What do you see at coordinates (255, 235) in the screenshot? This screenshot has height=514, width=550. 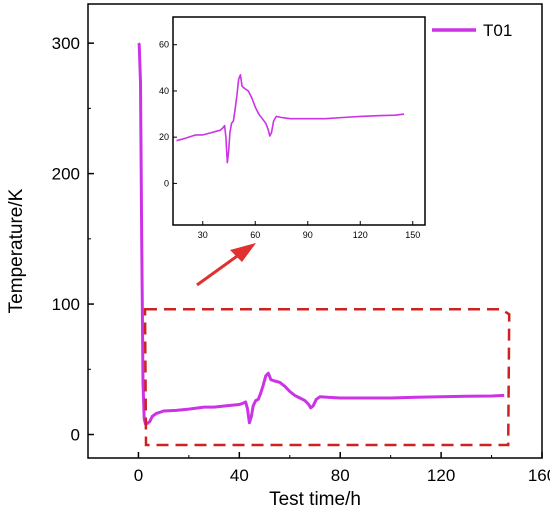 I see `inset-x-tick-label: 60` at bounding box center [255, 235].